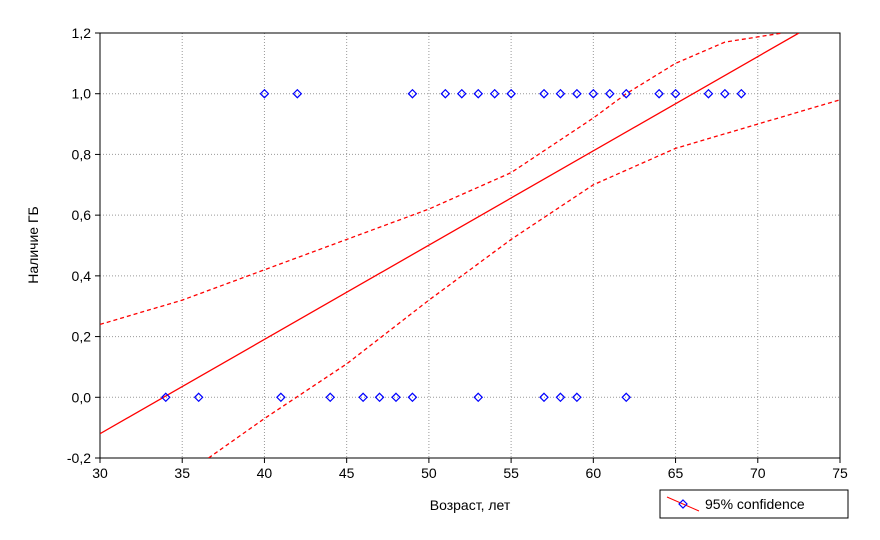  I want to click on legend-line-swatch, so click(683, 504).